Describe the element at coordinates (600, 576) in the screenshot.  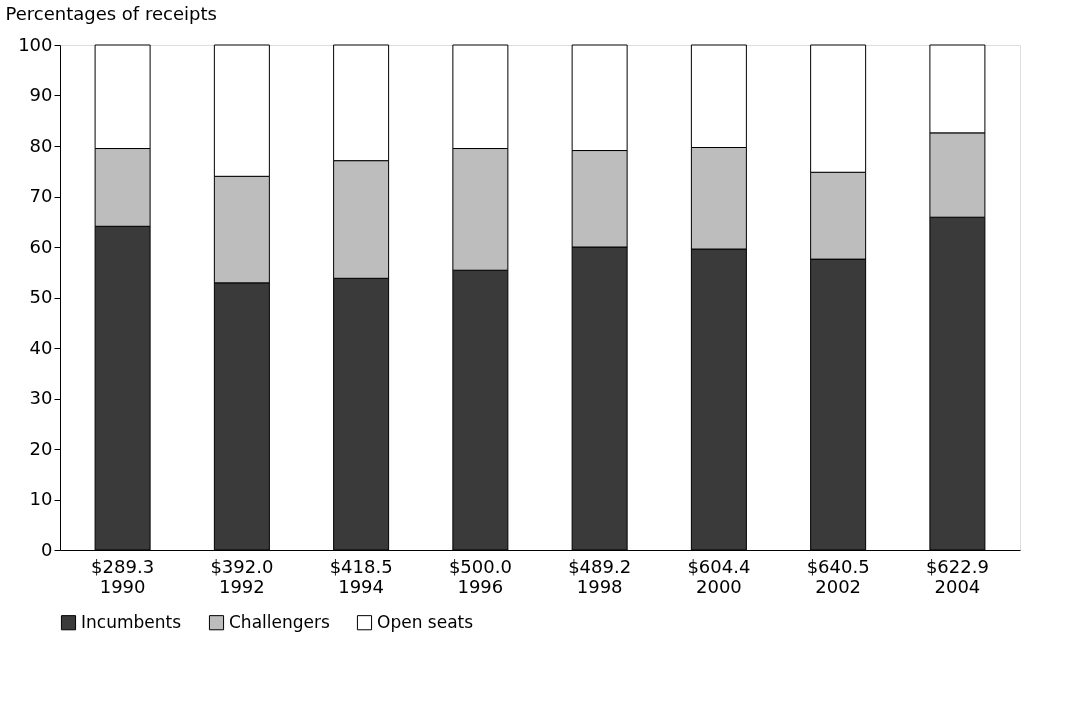
I see `x-tick-label: $489.2 1998` at that location.